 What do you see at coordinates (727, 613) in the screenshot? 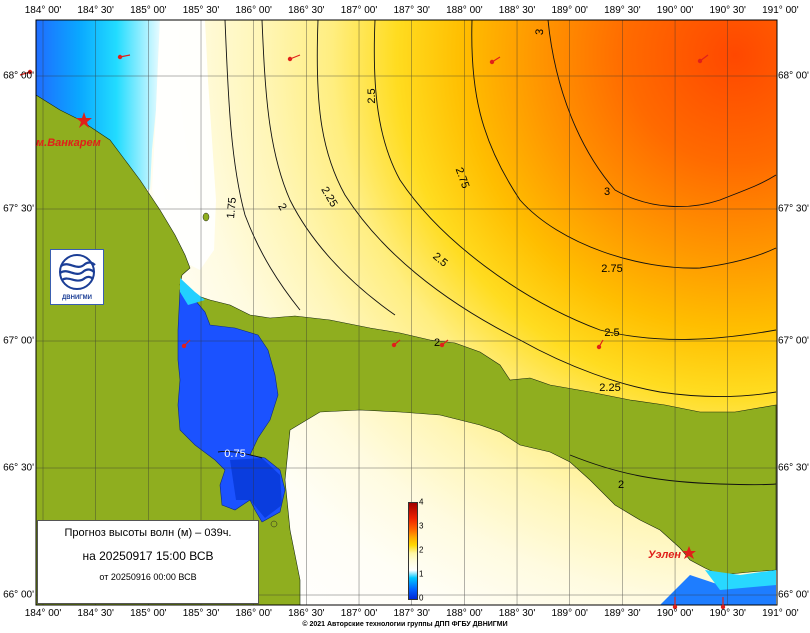
I see `lon-tick-bottom: 190° 30'` at bounding box center [727, 613].